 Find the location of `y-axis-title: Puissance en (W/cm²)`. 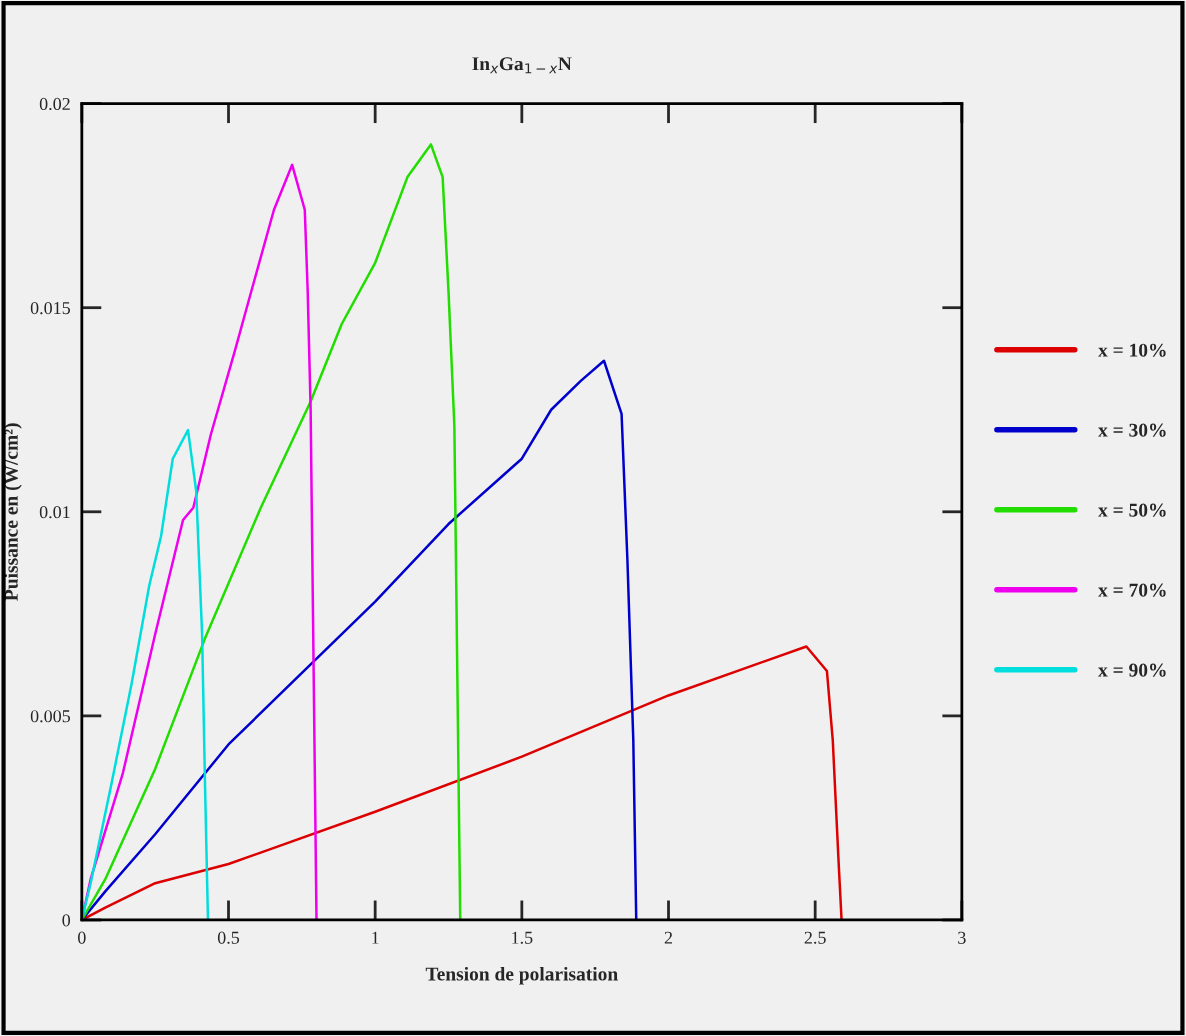

y-axis-title: Puissance en (W/cm²) is located at coordinates (13, 512).